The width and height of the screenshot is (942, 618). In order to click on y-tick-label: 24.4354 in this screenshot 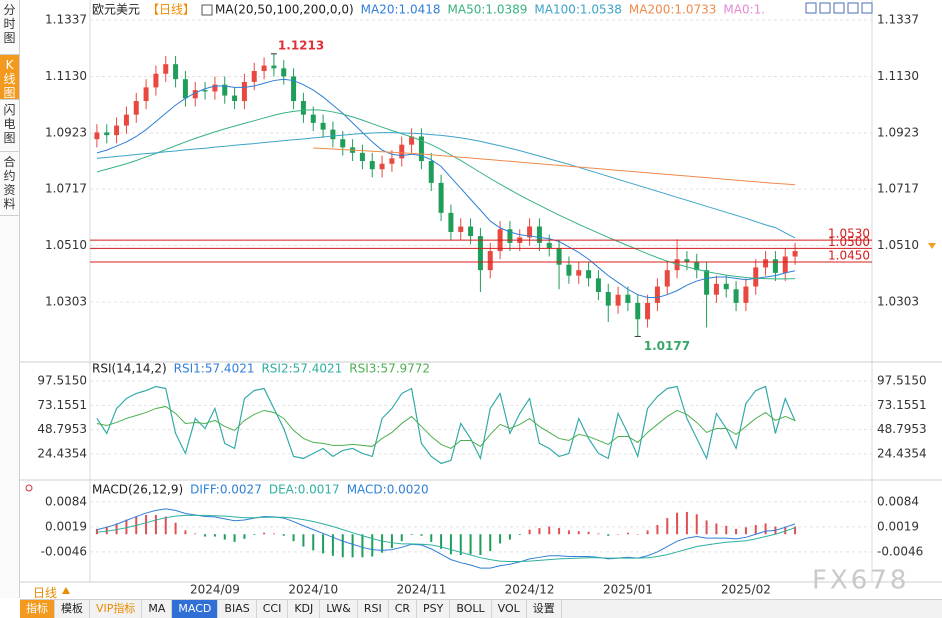, I will do `click(62, 453)`.